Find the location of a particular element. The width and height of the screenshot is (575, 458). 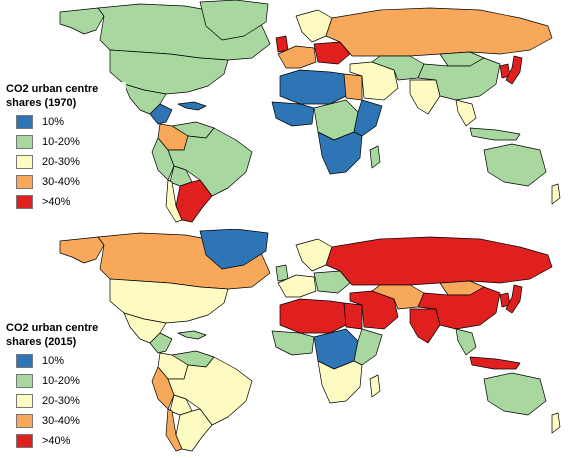

legend-title-2015: CO2 urban centre shares (2015) is located at coordinates (66, 335).